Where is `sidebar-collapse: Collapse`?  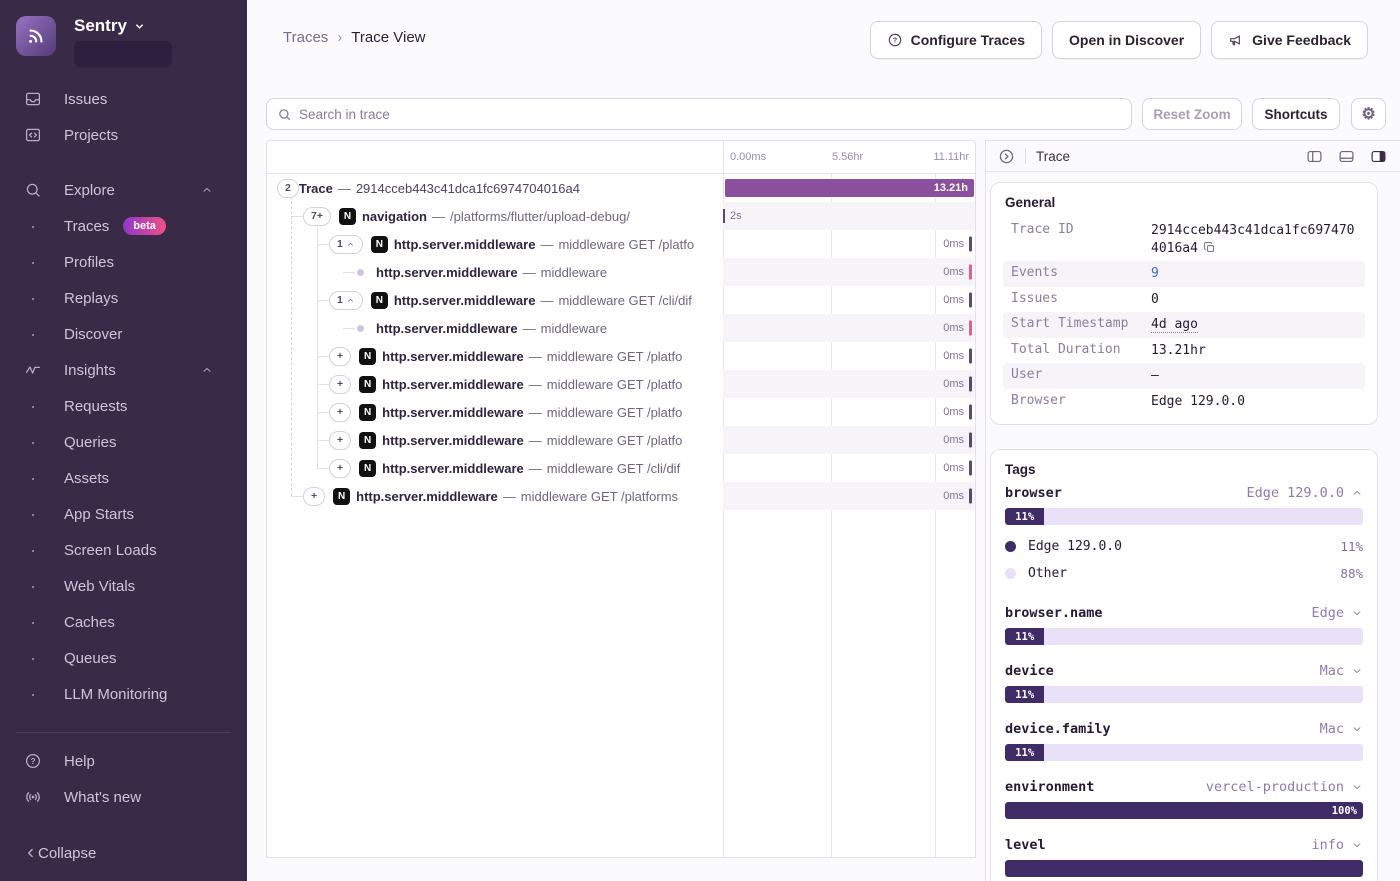 sidebar-collapse: Collapse is located at coordinates (123, 853).